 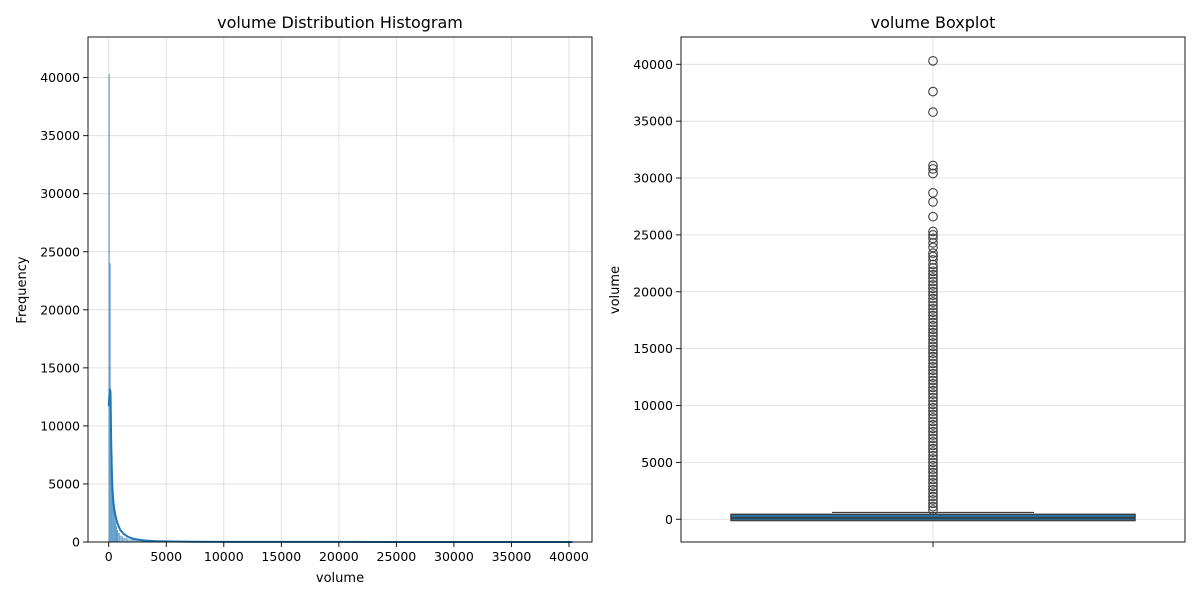 What do you see at coordinates (166, 556) in the screenshot?
I see `histogram-x-tick-label: 5000` at bounding box center [166, 556].